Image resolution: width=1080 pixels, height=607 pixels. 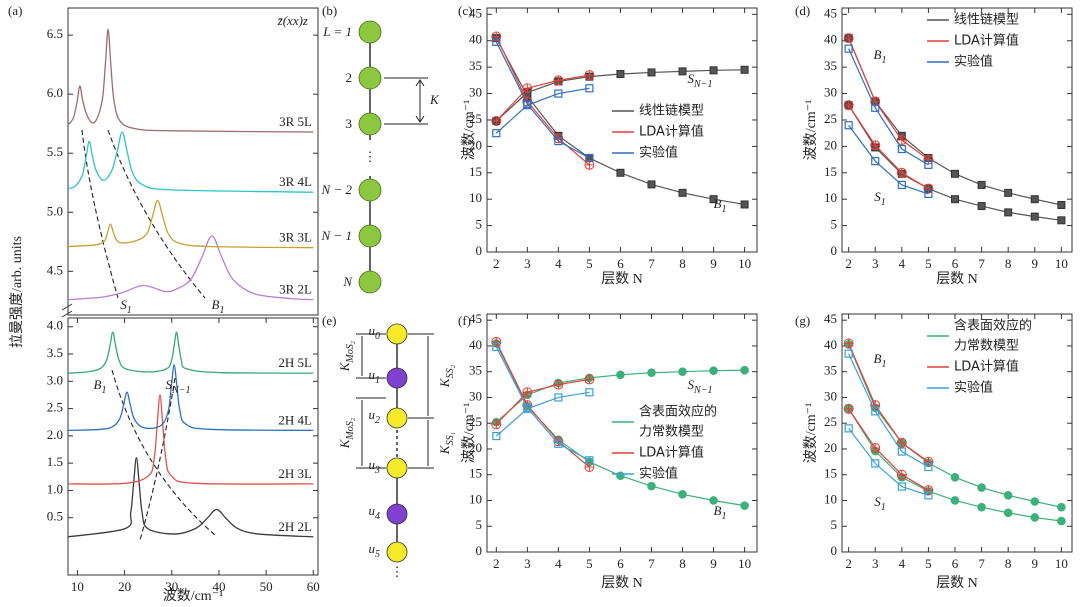 What do you see at coordinates (744, 263) in the screenshot?
I see `x-tick-label: 10` at bounding box center [744, 263].